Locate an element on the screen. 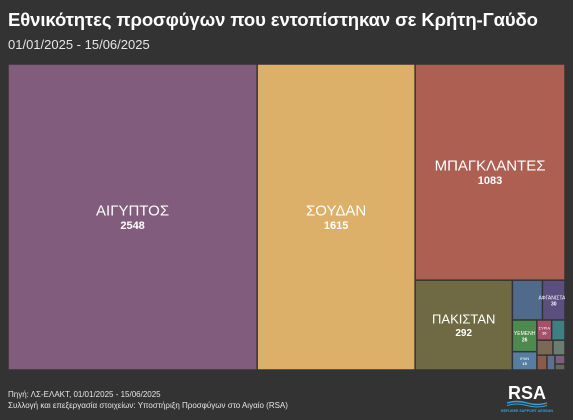 The image size is (573, 420). treemap-value: 10 is located at coordinates (544, 332).